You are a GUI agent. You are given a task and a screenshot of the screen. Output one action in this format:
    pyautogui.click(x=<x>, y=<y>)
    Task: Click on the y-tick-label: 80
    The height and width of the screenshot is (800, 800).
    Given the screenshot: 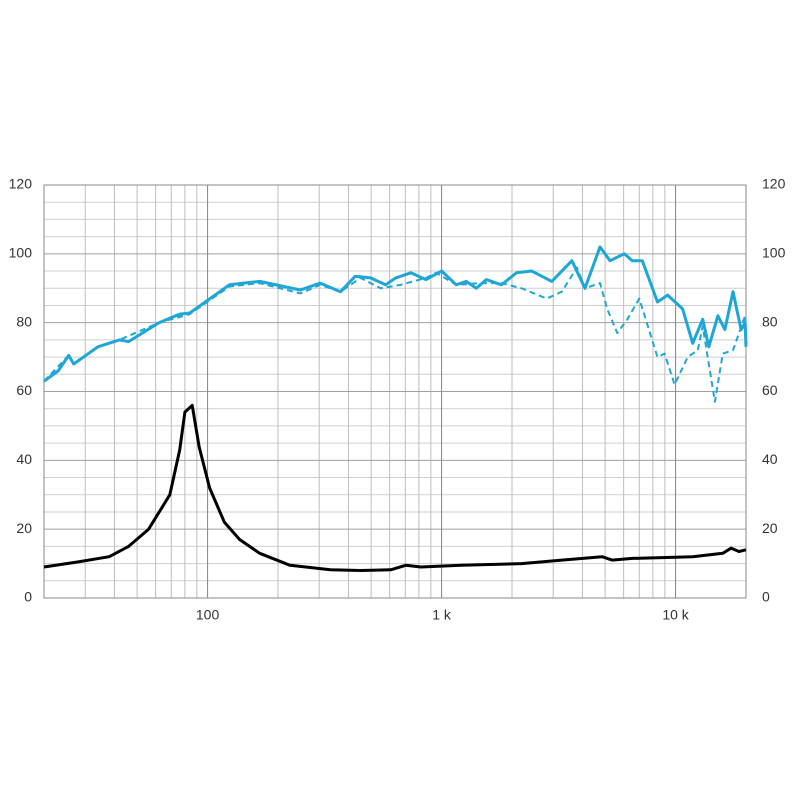 What is the action you would take?
    pyautogui.click(x=24, y=321)
    